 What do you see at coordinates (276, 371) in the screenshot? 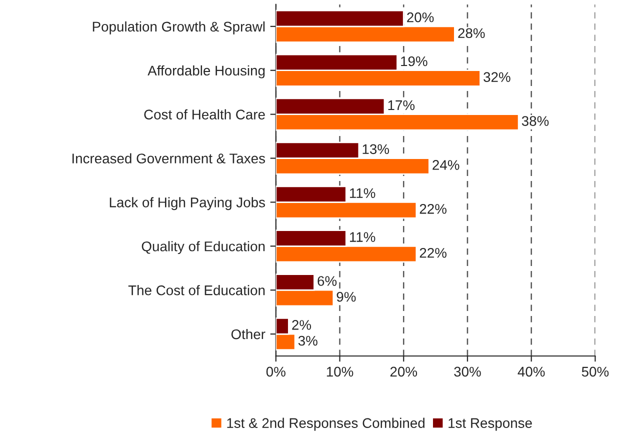
I see `x-tick-label: 0%` at bounding box center [276, 371].